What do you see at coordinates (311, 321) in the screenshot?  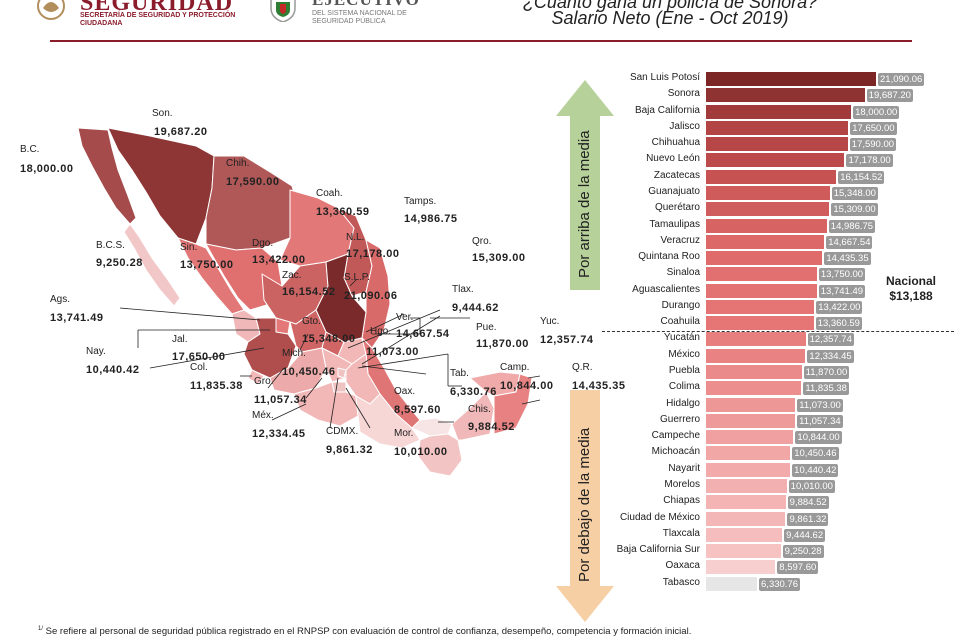 I see `map-label-abbr: Gto.` at bounding box center [311, 321].